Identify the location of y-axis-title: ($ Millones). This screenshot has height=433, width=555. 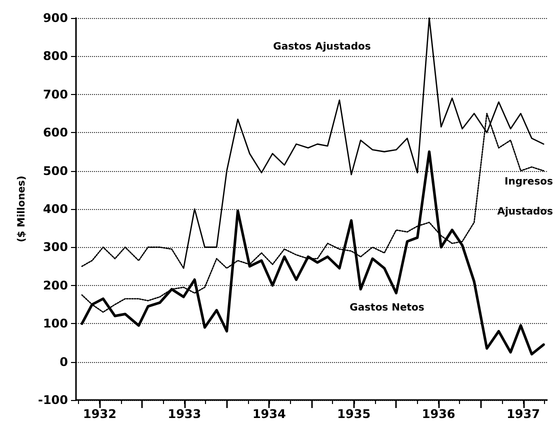
(22, 209).